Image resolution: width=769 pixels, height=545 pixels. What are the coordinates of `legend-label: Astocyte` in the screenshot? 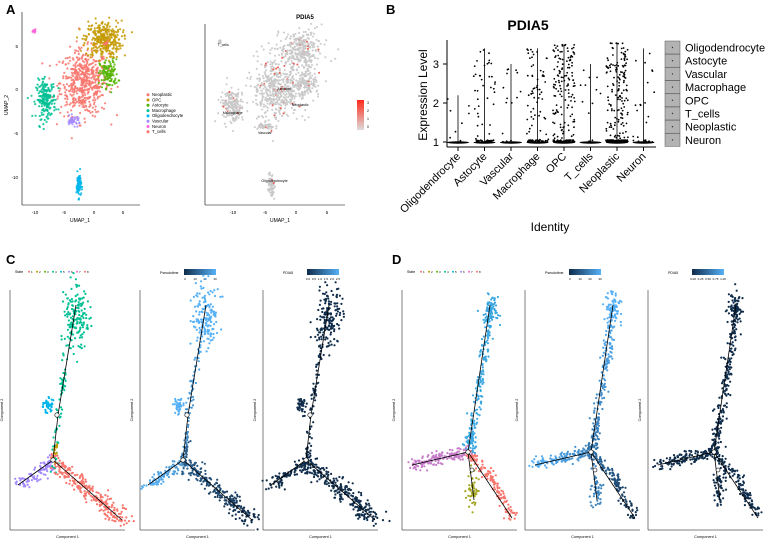 It's located at (160, 105).